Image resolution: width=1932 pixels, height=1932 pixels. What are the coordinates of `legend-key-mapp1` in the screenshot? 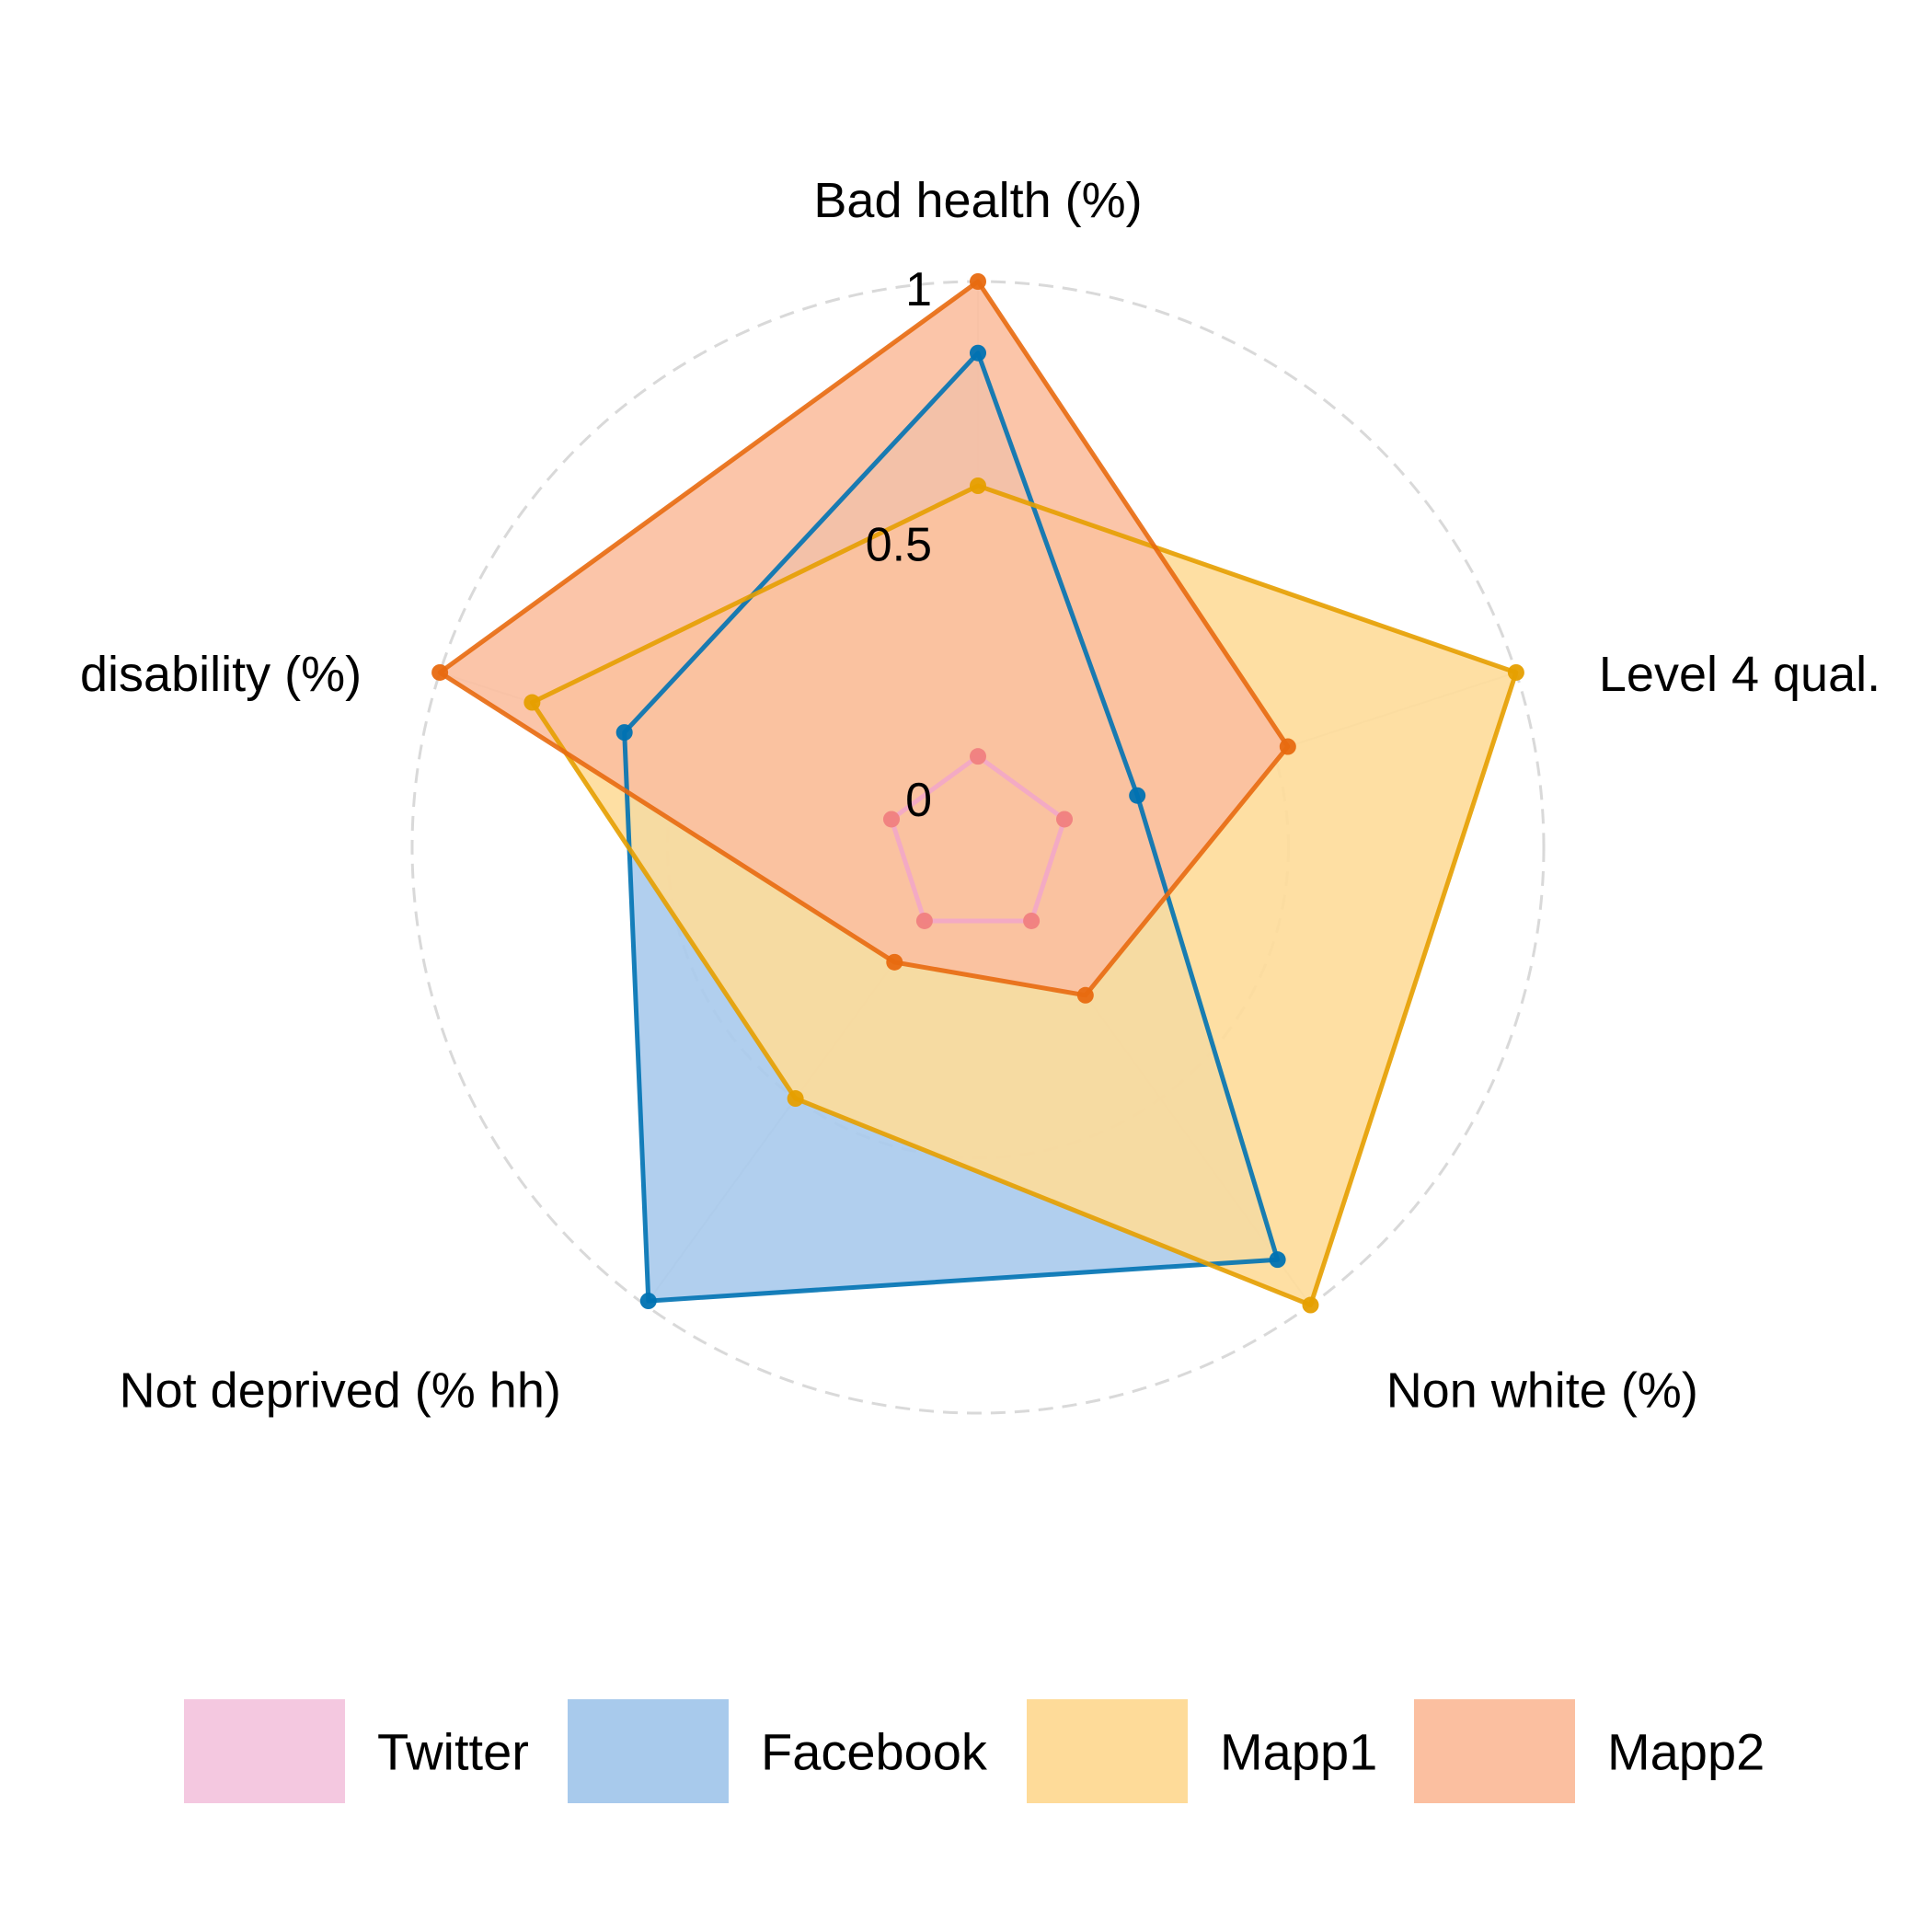 It's located at (1107, 1751).